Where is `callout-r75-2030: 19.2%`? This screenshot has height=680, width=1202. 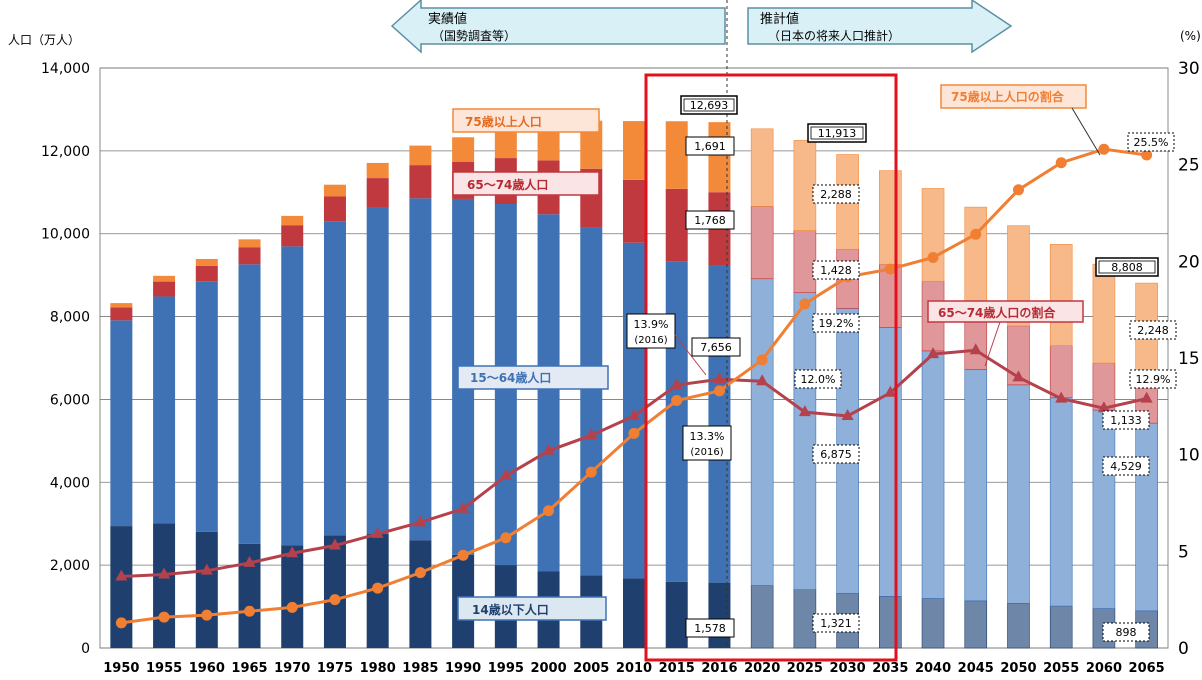
callout-r75-2030: 19.2% is located at coordinates (836, 323).